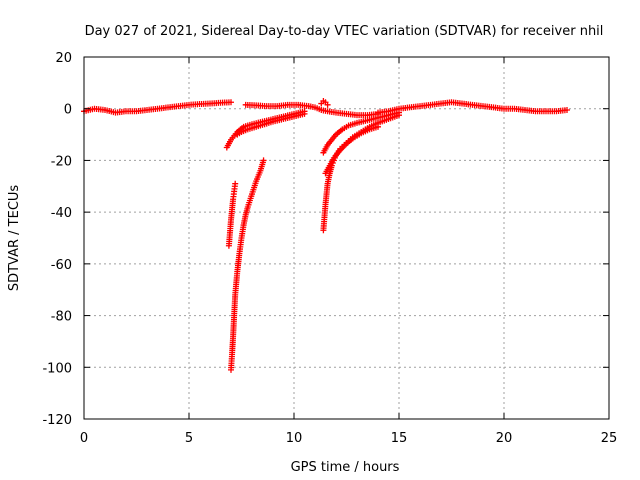 Image resolution: width=640 pixels, height=480 pixels. Describe the element at coordinates (14, 238) in the screenshot. I see `y-axis-label: SDTVAR / TECUs` at that location.